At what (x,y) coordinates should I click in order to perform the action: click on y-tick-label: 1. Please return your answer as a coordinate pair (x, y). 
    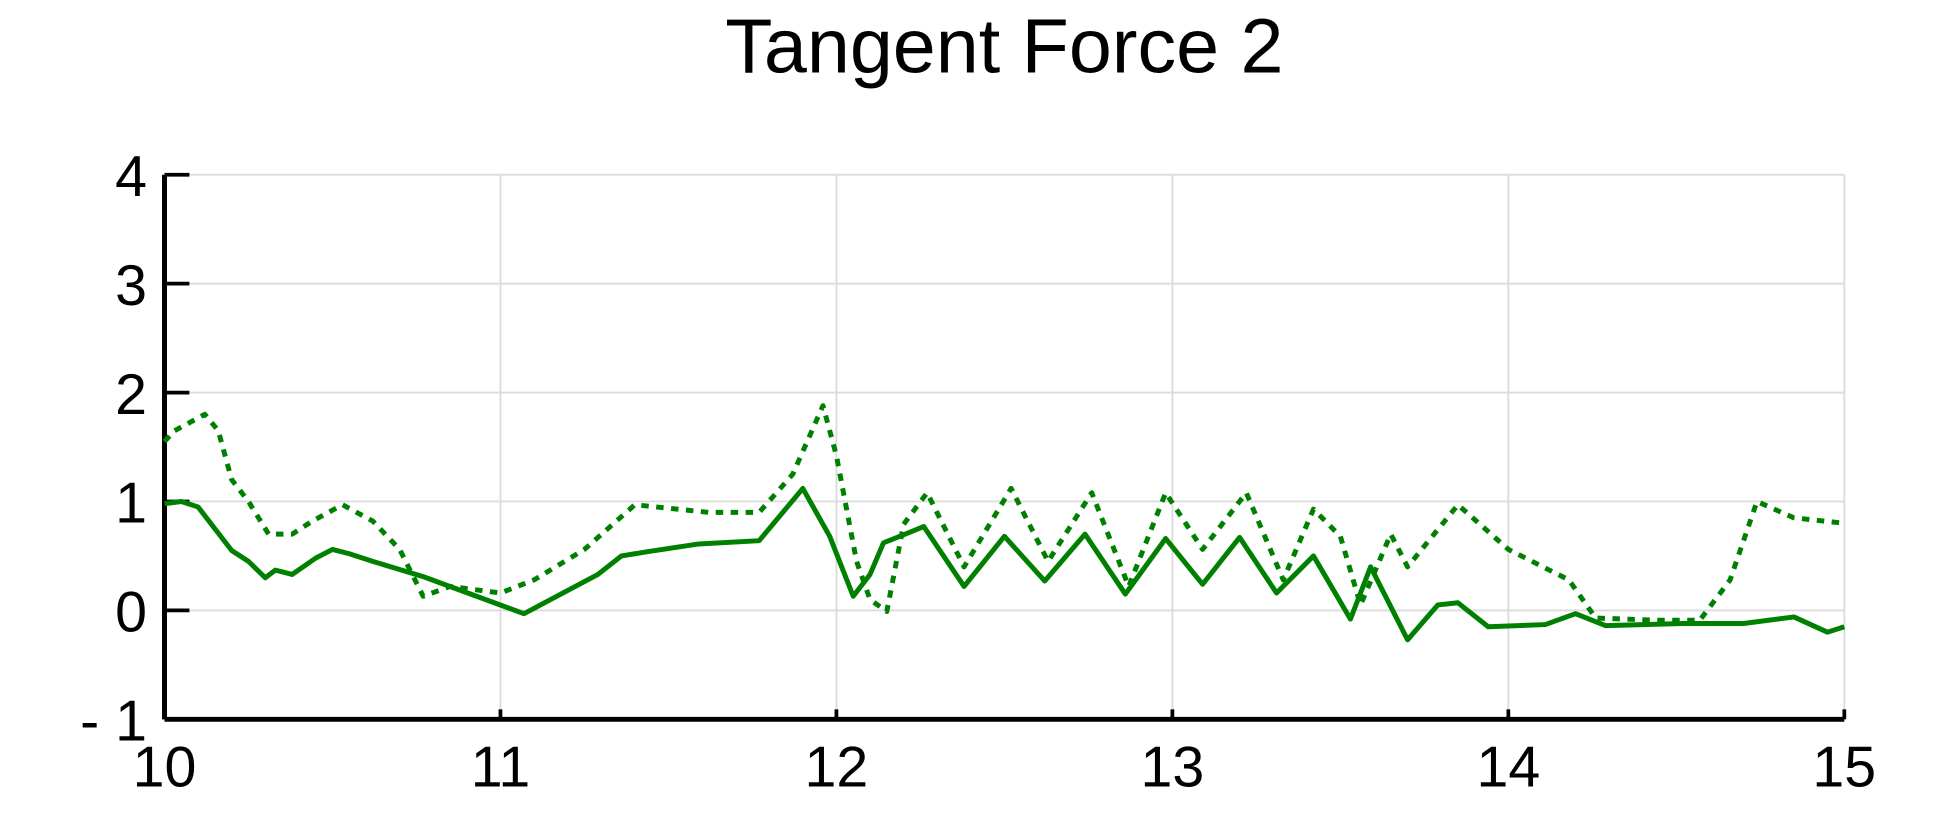
    Looking at the image, I should click on (131, 504).